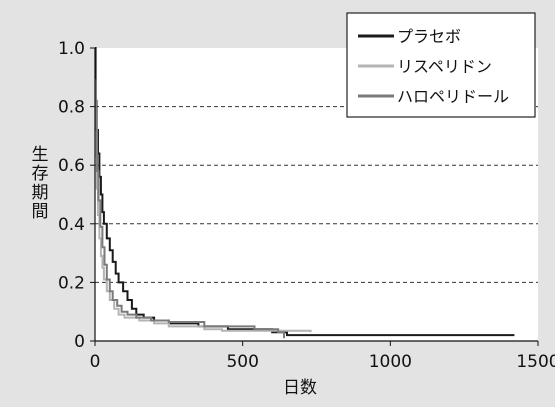  Describe the element at coordinates (429, 36) in the screenshot. I see `legend-label: プラセボ` at that location.